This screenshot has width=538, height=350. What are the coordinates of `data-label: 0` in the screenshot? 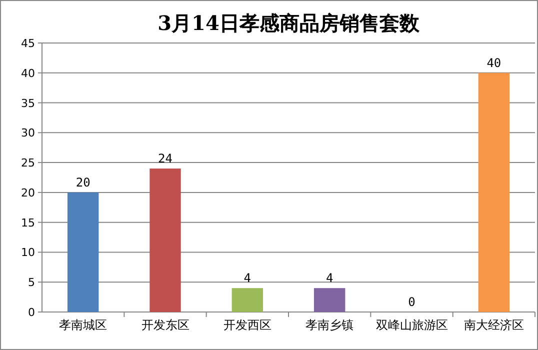 It's located at (412, 302).